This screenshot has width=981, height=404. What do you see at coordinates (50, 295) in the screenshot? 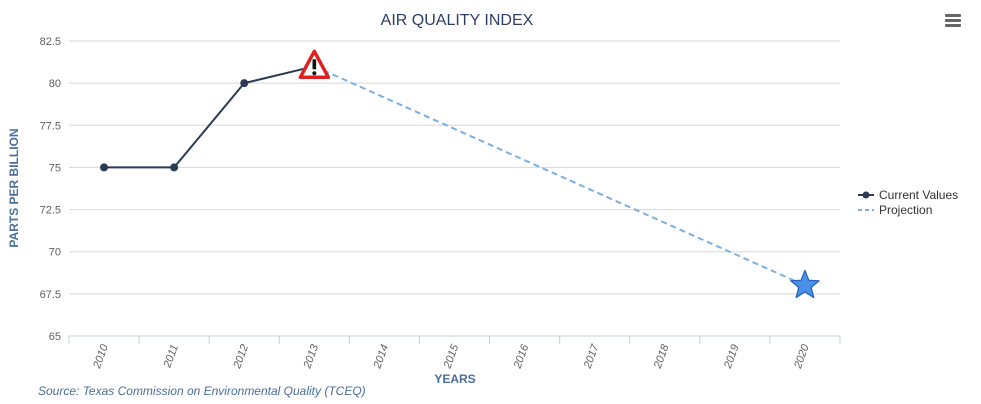
I see `y-tick-label: 67.5` at bounding box center [50, 295].